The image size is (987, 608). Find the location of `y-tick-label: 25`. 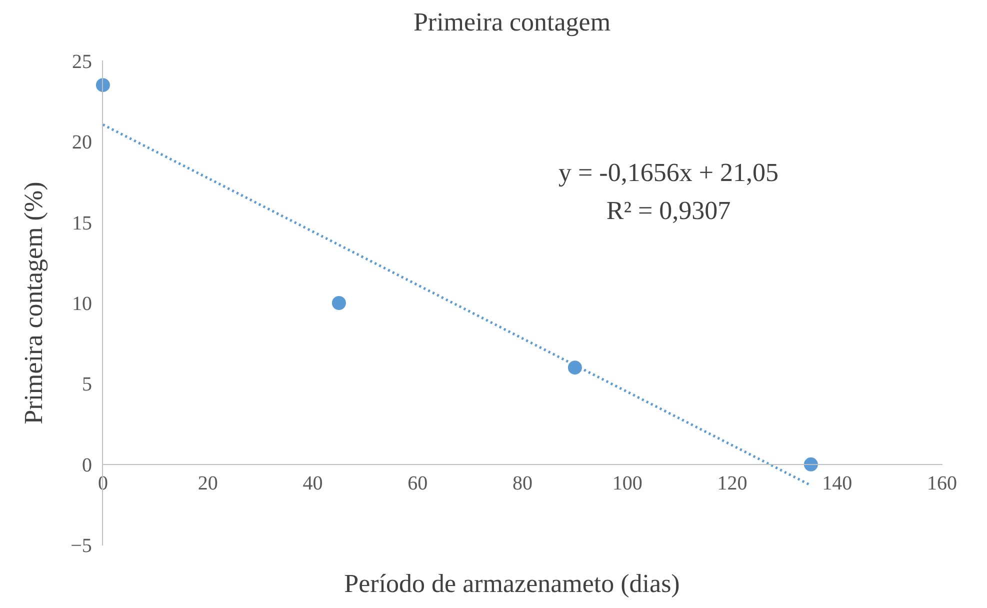

y-tick-label: 25 is located at coordinates (82, 61).